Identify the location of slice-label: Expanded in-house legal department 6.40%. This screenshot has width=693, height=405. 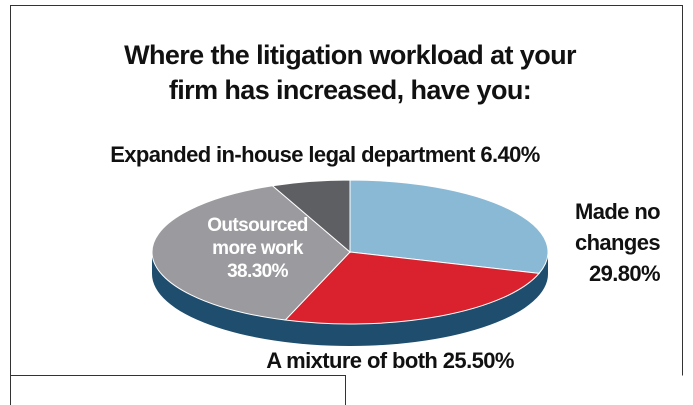
(325, 155).